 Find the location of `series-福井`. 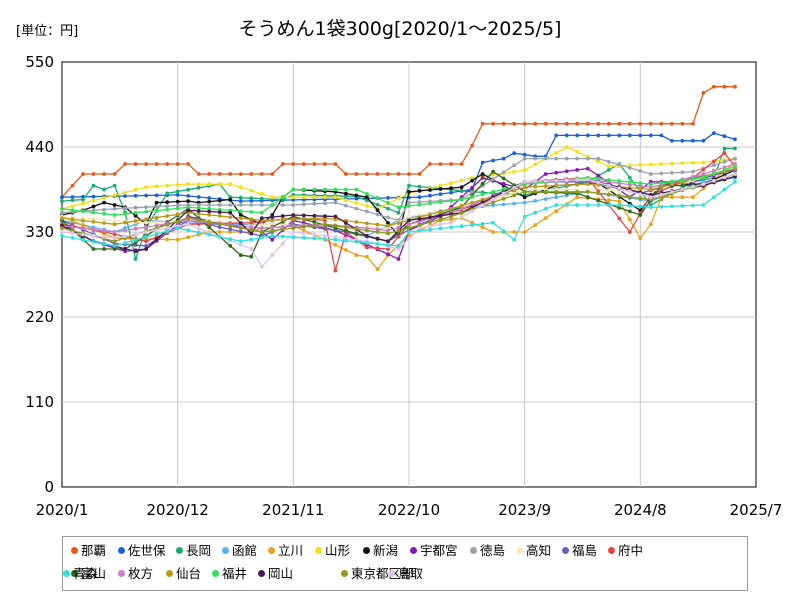

series-福井 is located at coordinates (398, 190).